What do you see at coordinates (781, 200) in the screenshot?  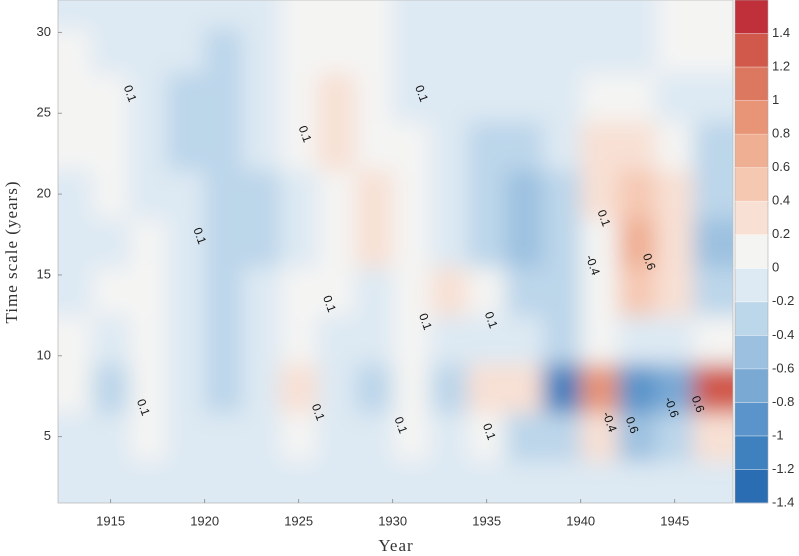 I see `colorbar-tick-label: 0.4` at bounding box center [781, 200].